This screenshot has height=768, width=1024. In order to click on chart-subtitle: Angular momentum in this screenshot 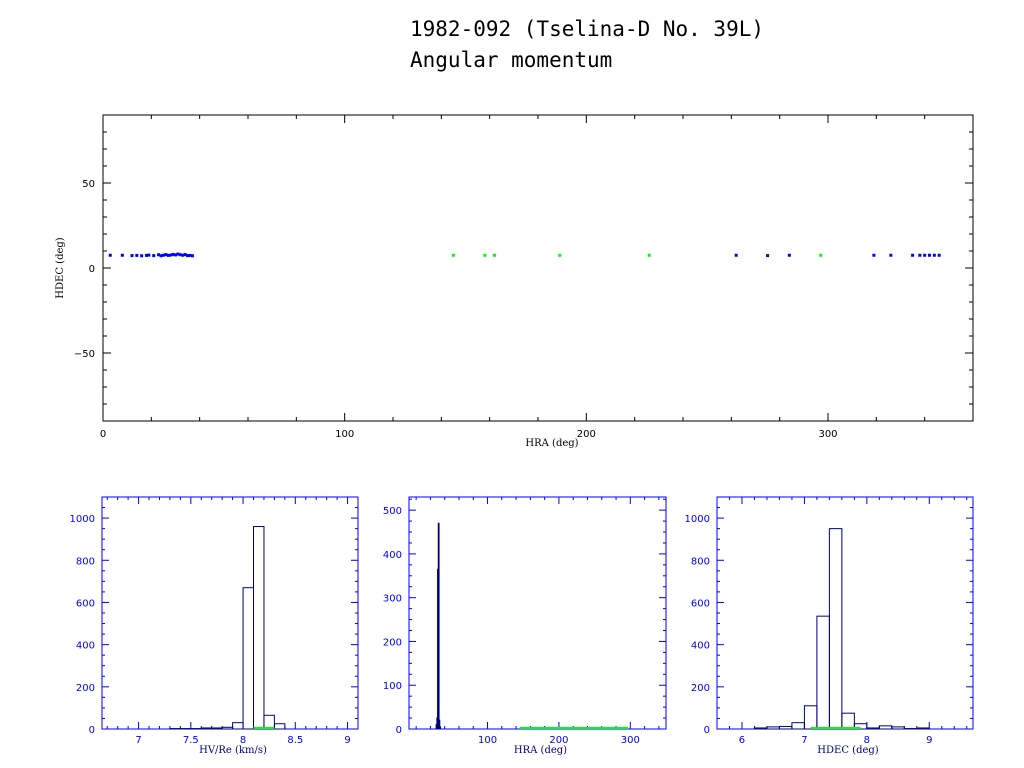, I will do `click(511, 60)`.